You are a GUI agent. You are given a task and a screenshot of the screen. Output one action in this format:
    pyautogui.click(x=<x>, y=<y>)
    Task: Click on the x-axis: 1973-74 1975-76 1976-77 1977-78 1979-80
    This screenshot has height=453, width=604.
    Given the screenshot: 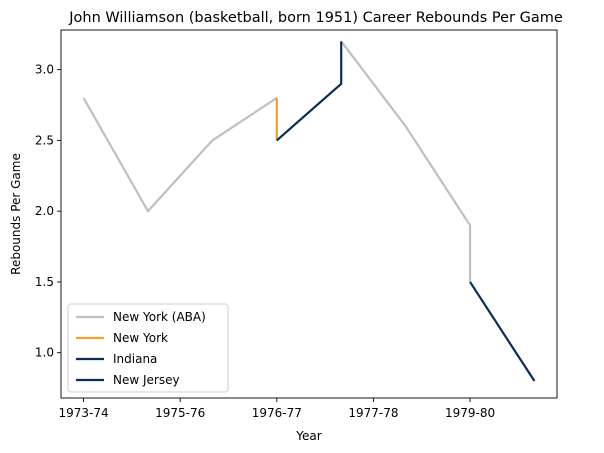 What is the action you would take?
    pyautogui.click(x=276, y=409)
    